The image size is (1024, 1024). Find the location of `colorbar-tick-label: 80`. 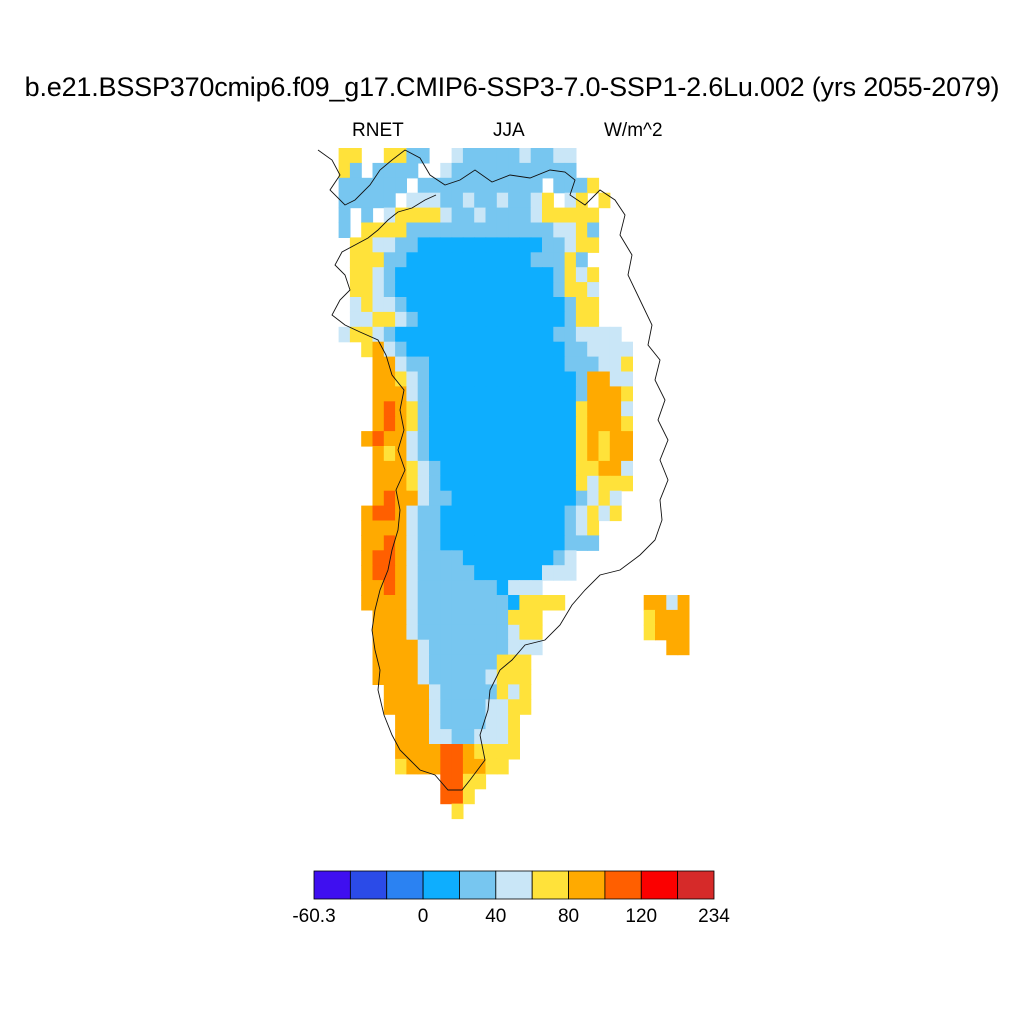

colorbar-tick-label: 80 is located at coordinates (568, 916).